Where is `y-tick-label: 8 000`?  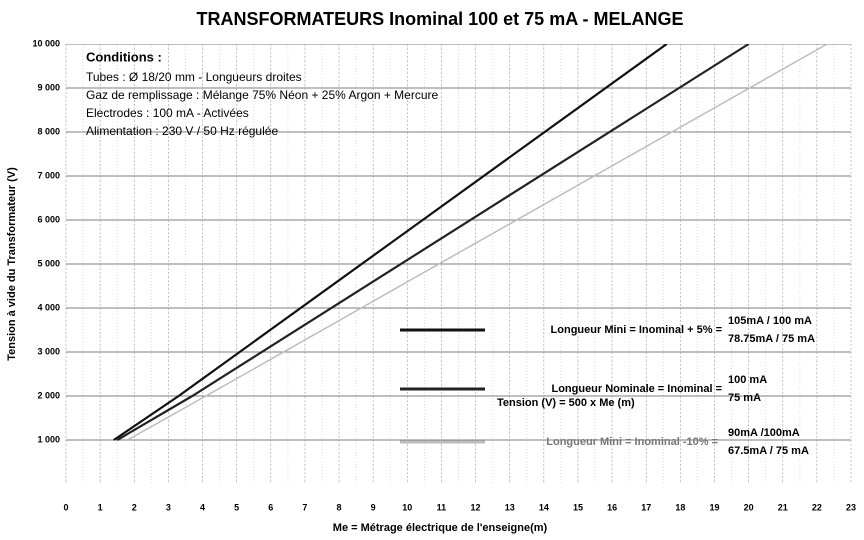 y-tick-label: 8 000 is located at coordinates (48, 131).